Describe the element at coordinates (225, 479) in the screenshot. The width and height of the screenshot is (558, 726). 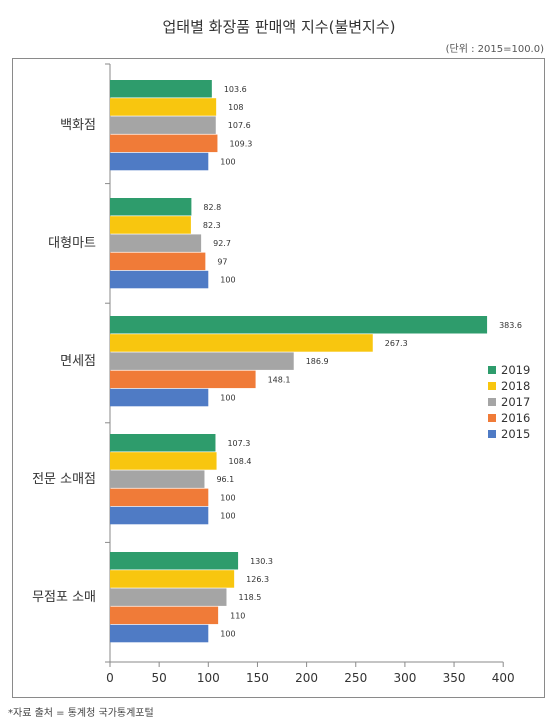
I see `bar-value-label: 96.1` at that location.